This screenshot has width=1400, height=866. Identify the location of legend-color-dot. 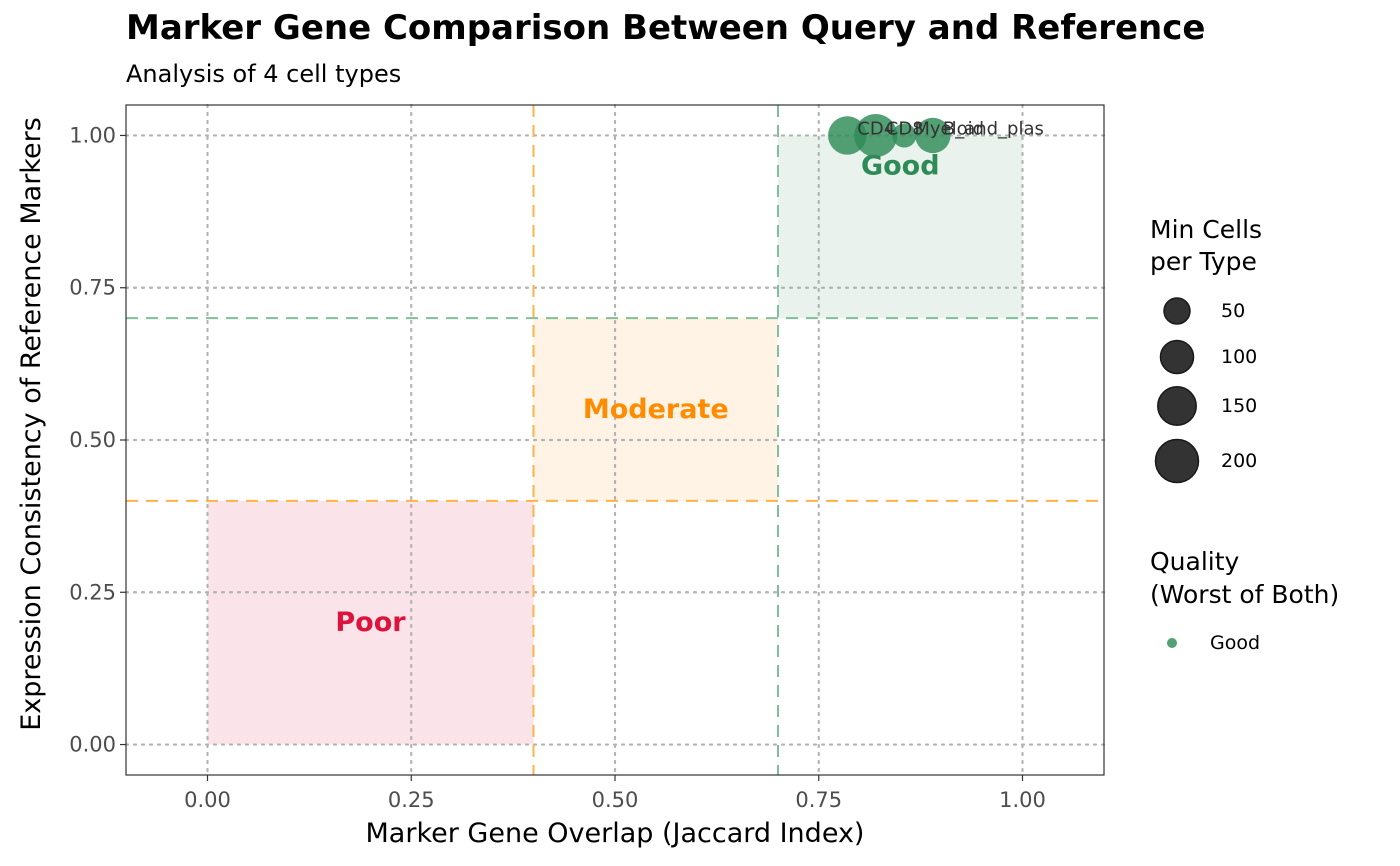
(1172, 643).